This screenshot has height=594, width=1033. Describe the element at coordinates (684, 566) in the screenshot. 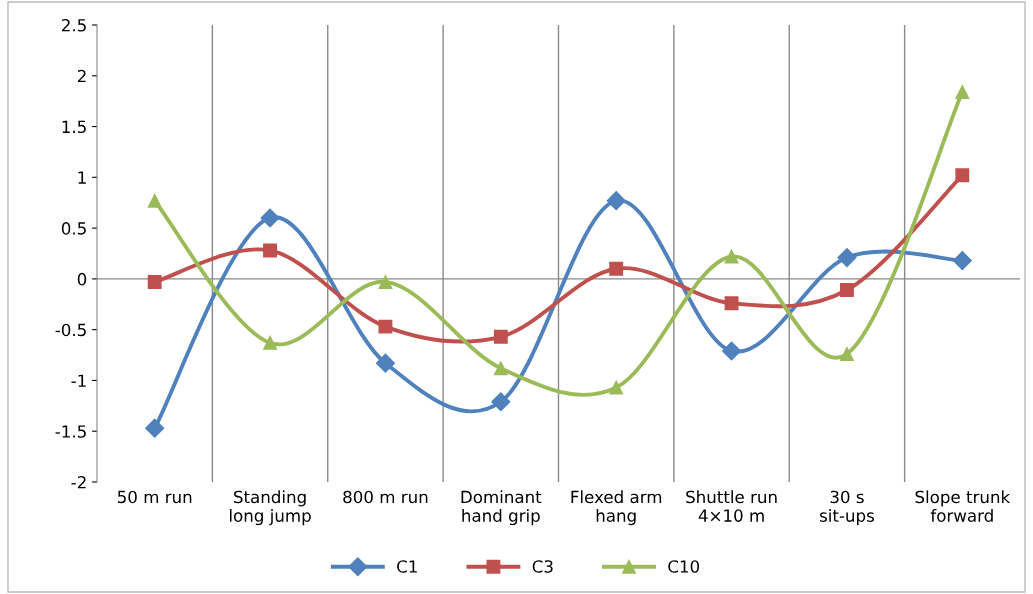

I see `legend-label: C10` at that location.